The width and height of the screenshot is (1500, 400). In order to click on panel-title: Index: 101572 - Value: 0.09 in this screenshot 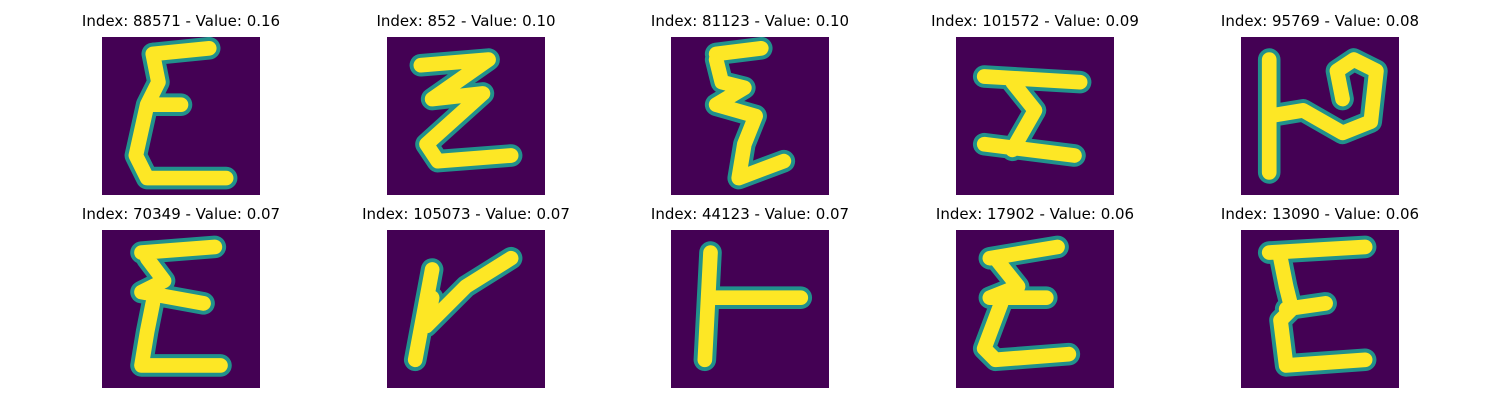, I will do `click(1035, 21)`.